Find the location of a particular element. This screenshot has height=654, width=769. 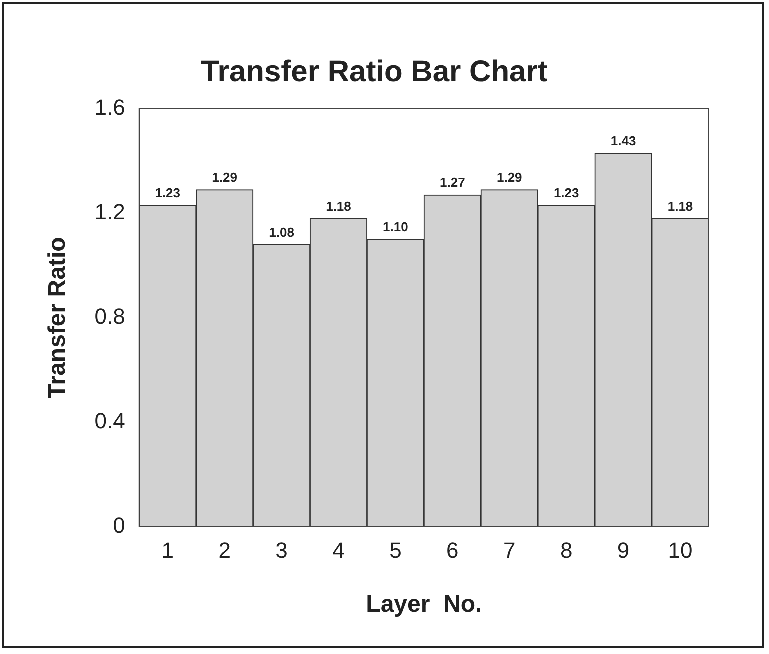

x-axis-title: Layer No. is located at coordinates (424, 604).